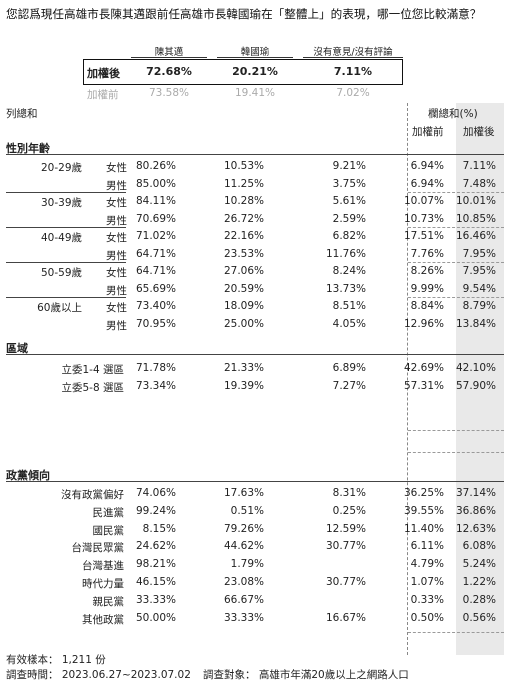  What do you see at coordinates (479, 617) in the screenshot?
I see `cell-total-after: 0.56%` at bounding box center [479, 617].